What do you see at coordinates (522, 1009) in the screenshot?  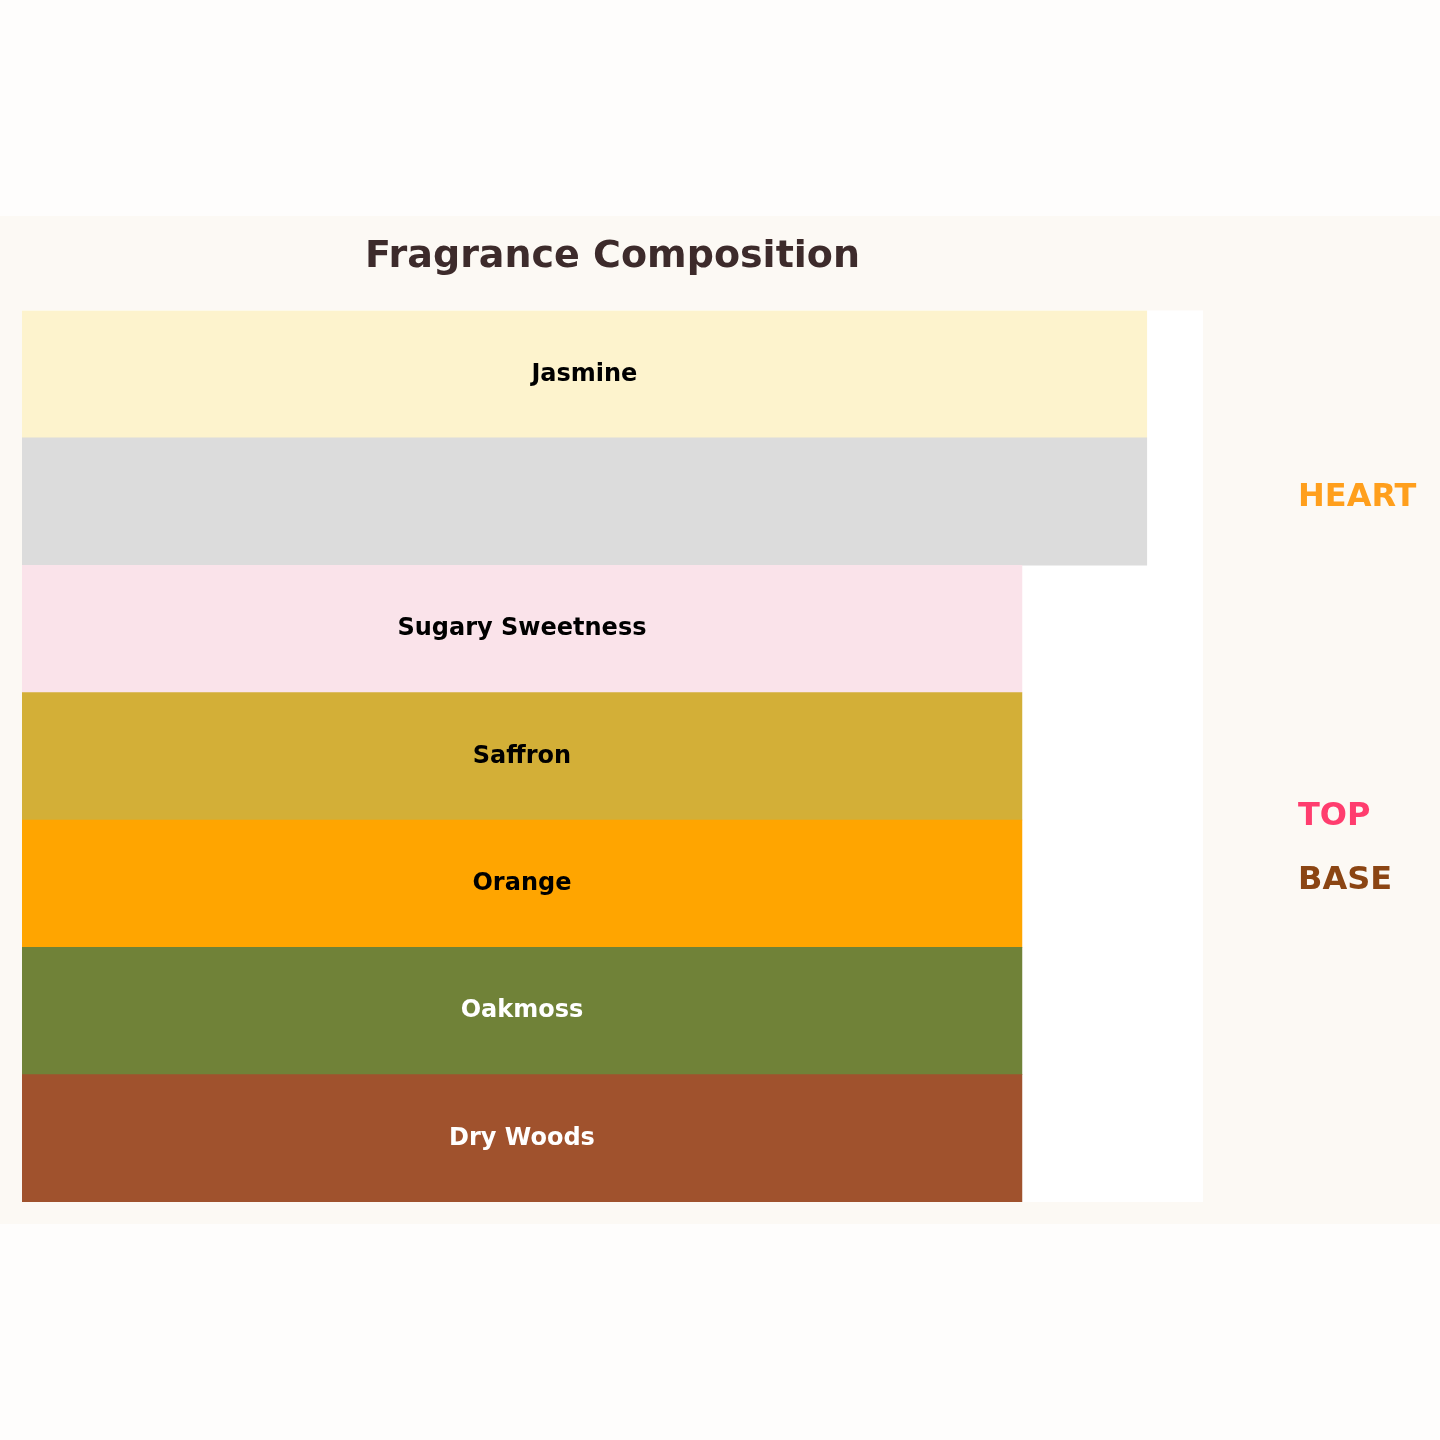 I see `y-tick-label: Oakmoss` at bounding box center [522, 1009].